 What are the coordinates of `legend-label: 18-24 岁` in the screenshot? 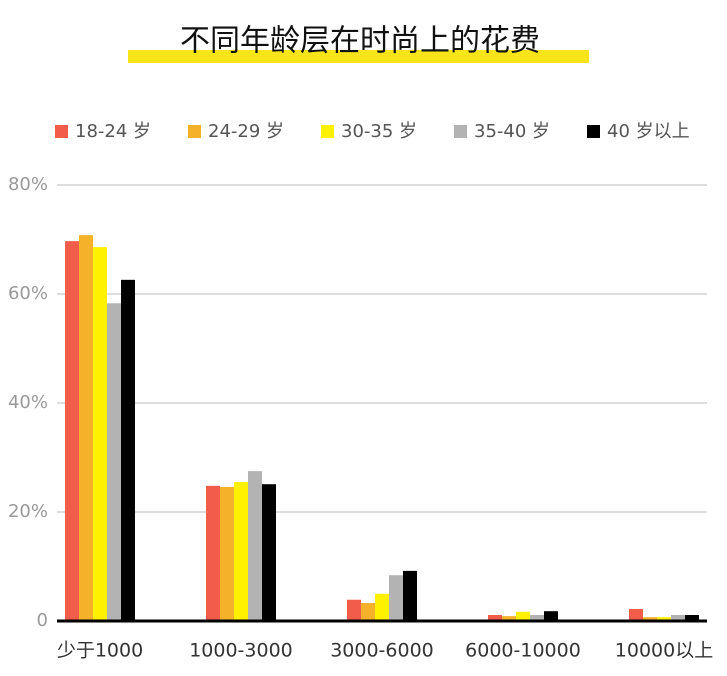 It's located at (113, 131).